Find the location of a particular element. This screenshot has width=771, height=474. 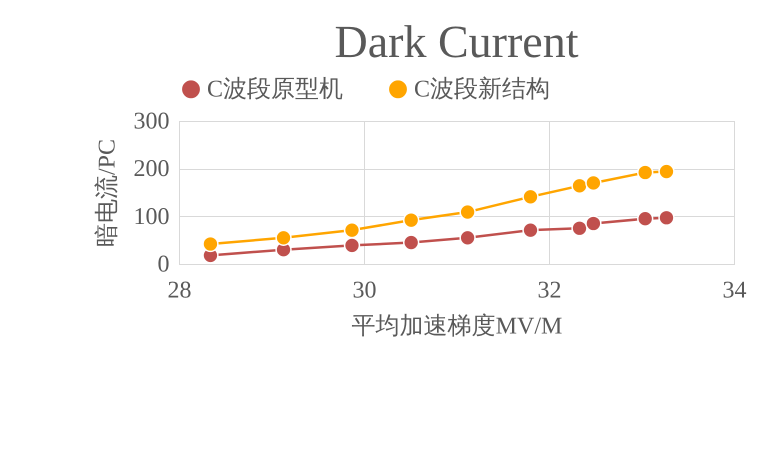

legend-label: C波段新结构 is located at coordinates (482, 88).